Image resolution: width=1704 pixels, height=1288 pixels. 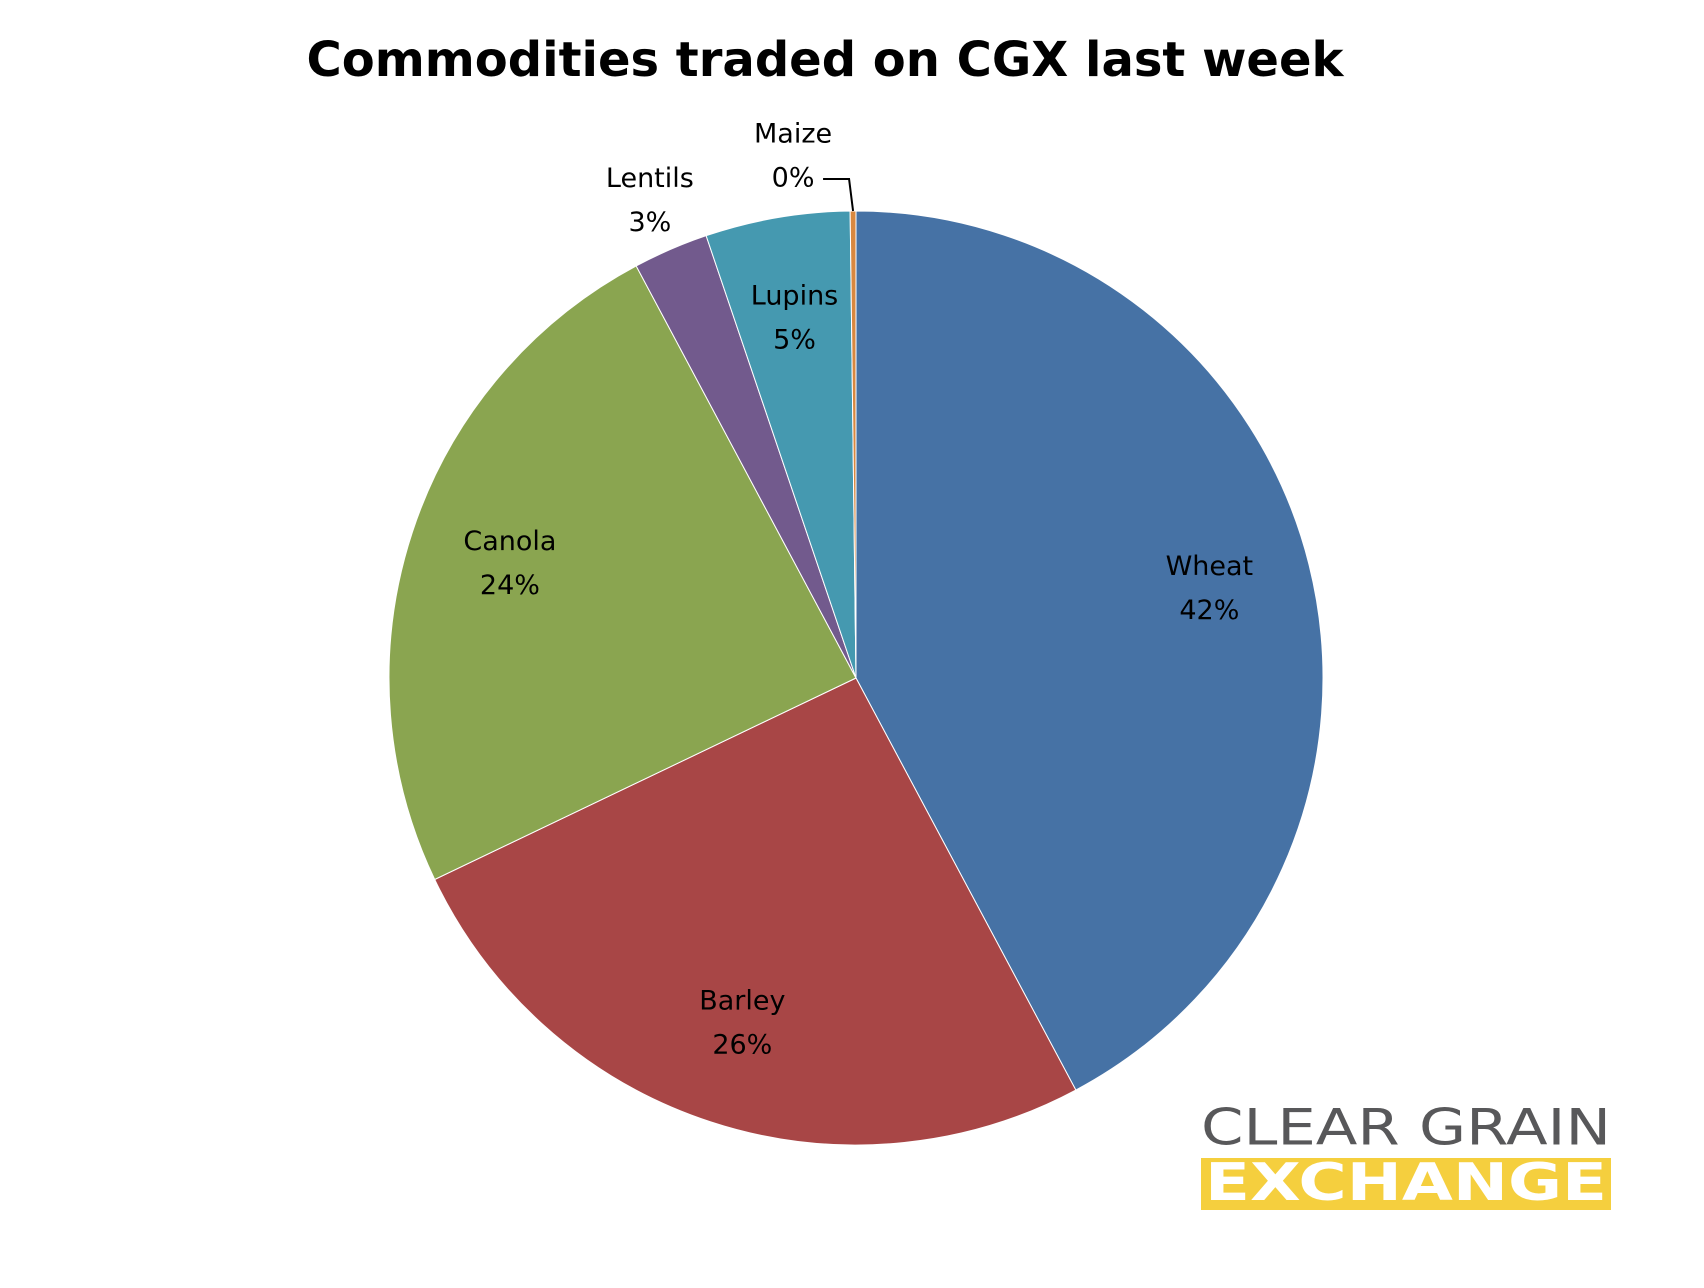 I want to click on data-label: Canola, so click(x=509, y=541).